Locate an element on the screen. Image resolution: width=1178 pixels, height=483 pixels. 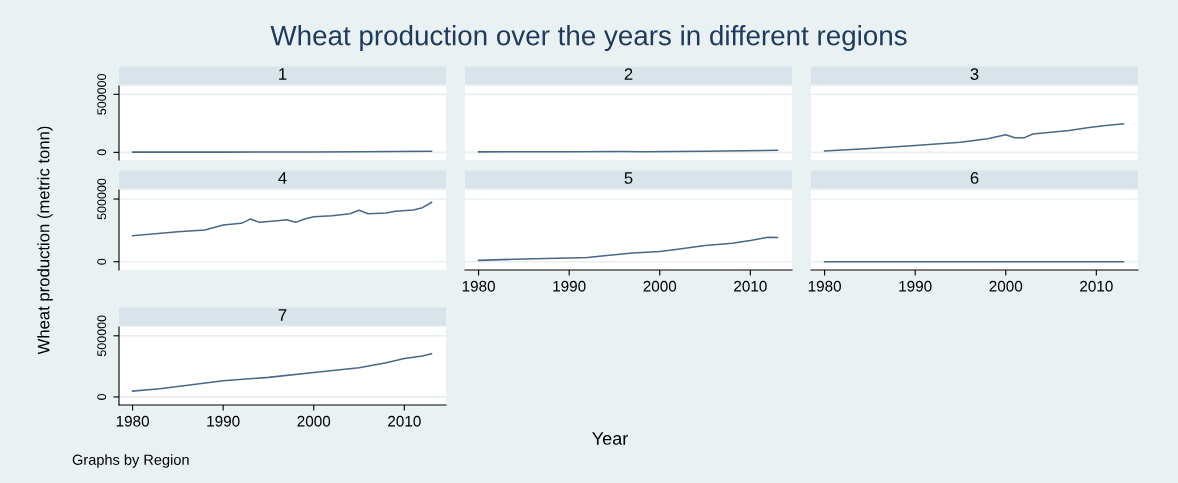
chart-title: 3 is located at coordinates (974, 74).